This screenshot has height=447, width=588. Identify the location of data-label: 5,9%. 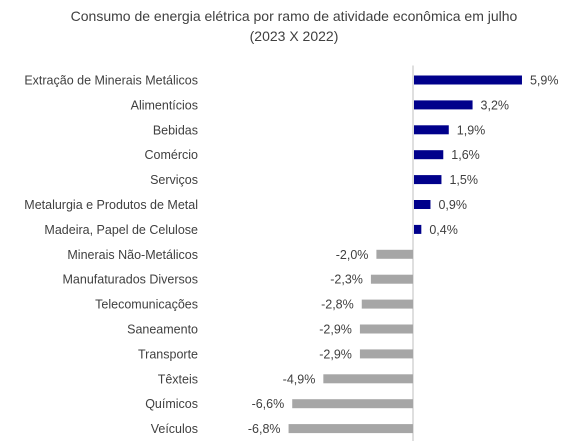
(544, 81).